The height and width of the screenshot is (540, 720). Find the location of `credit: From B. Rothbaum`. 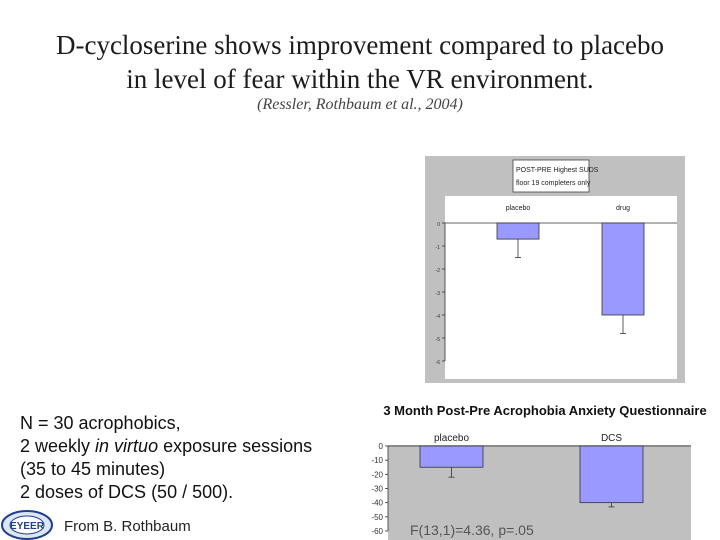

credit: From B. Rothbaum is located at coordinates (127, 526).